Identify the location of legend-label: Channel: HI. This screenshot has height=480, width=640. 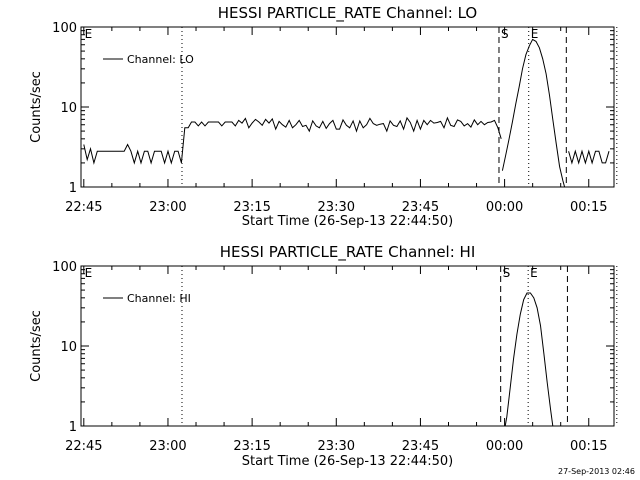
(159, 298).